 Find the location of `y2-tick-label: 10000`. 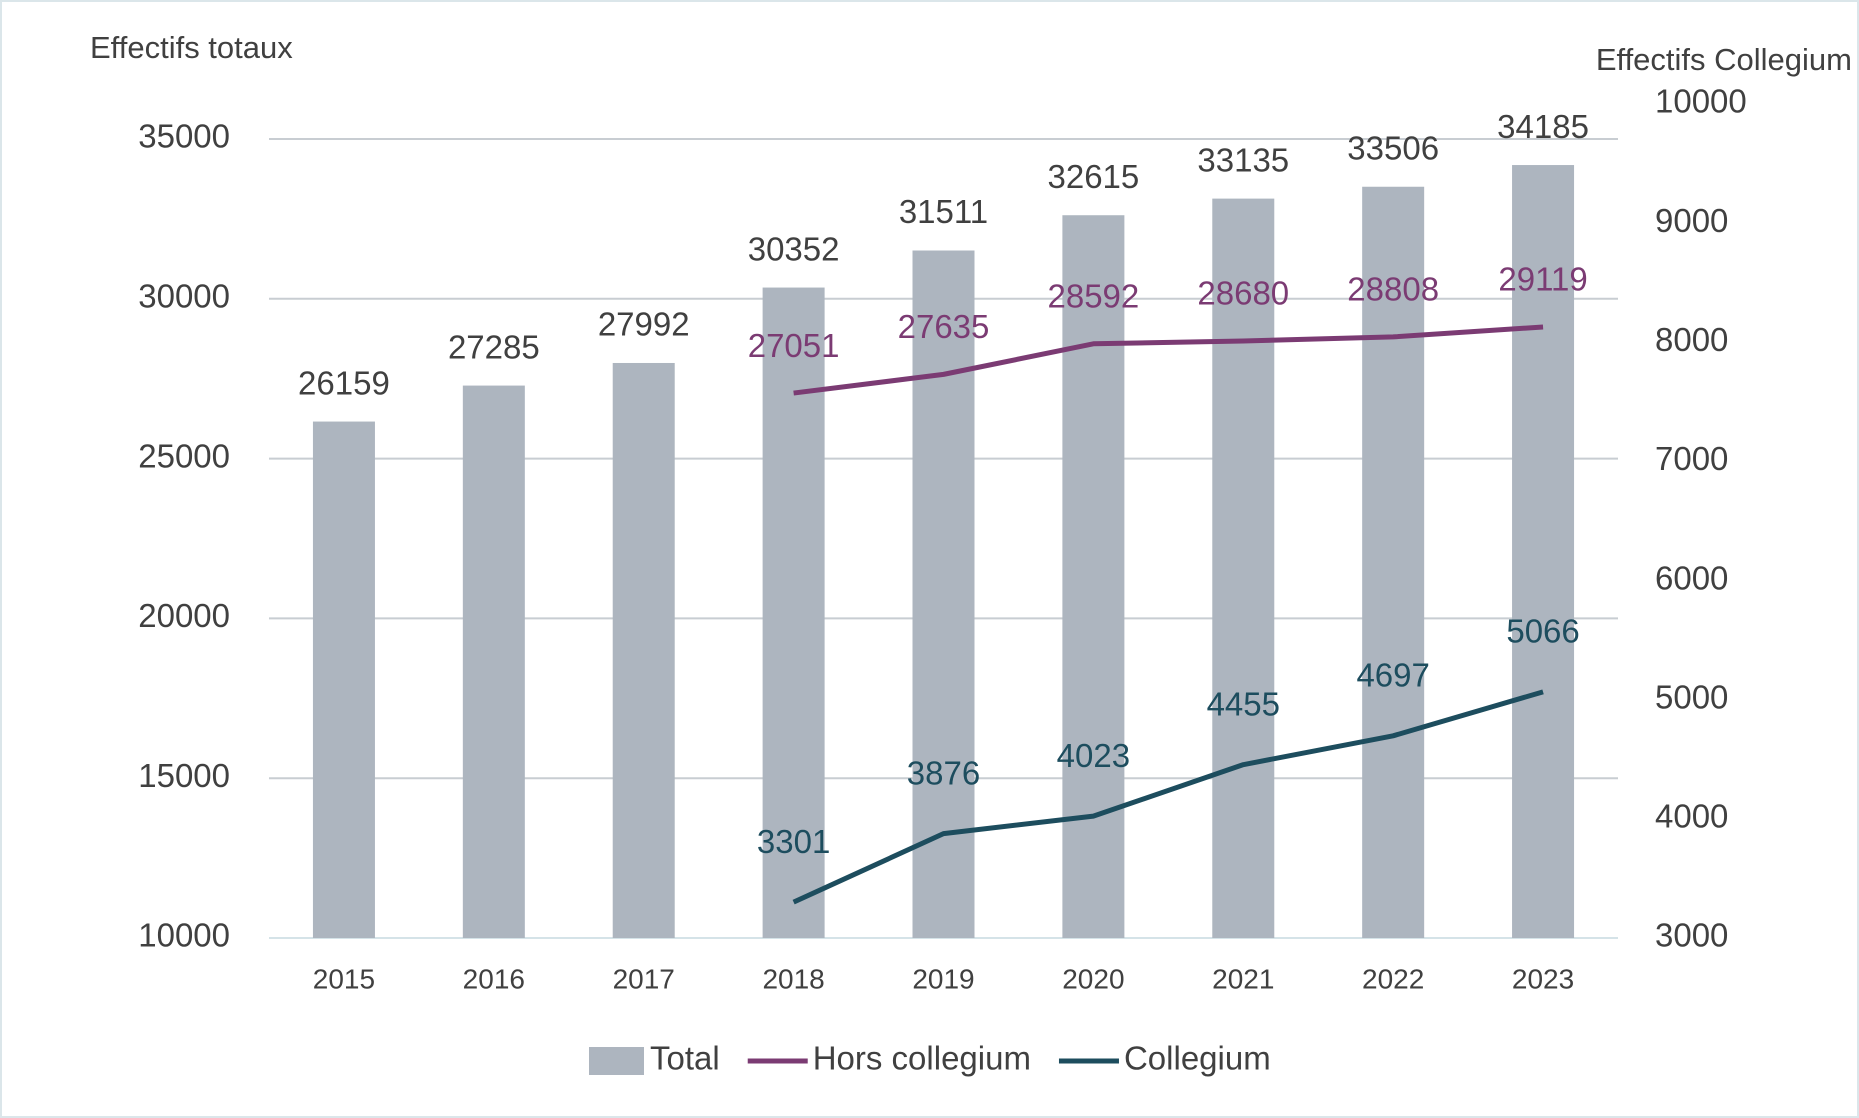

y2-tick-label: 10000 is located at coordinates (1701, 101).